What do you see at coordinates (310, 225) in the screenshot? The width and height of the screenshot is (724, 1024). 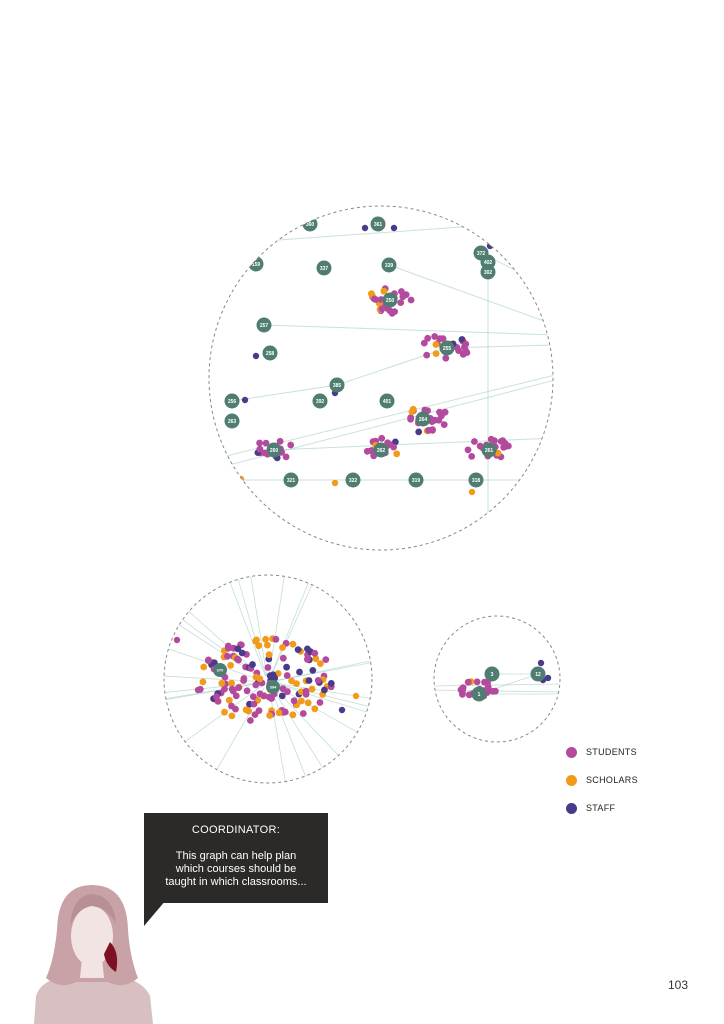 I see `room-node-label: 360` at bounding box center [310, 225].